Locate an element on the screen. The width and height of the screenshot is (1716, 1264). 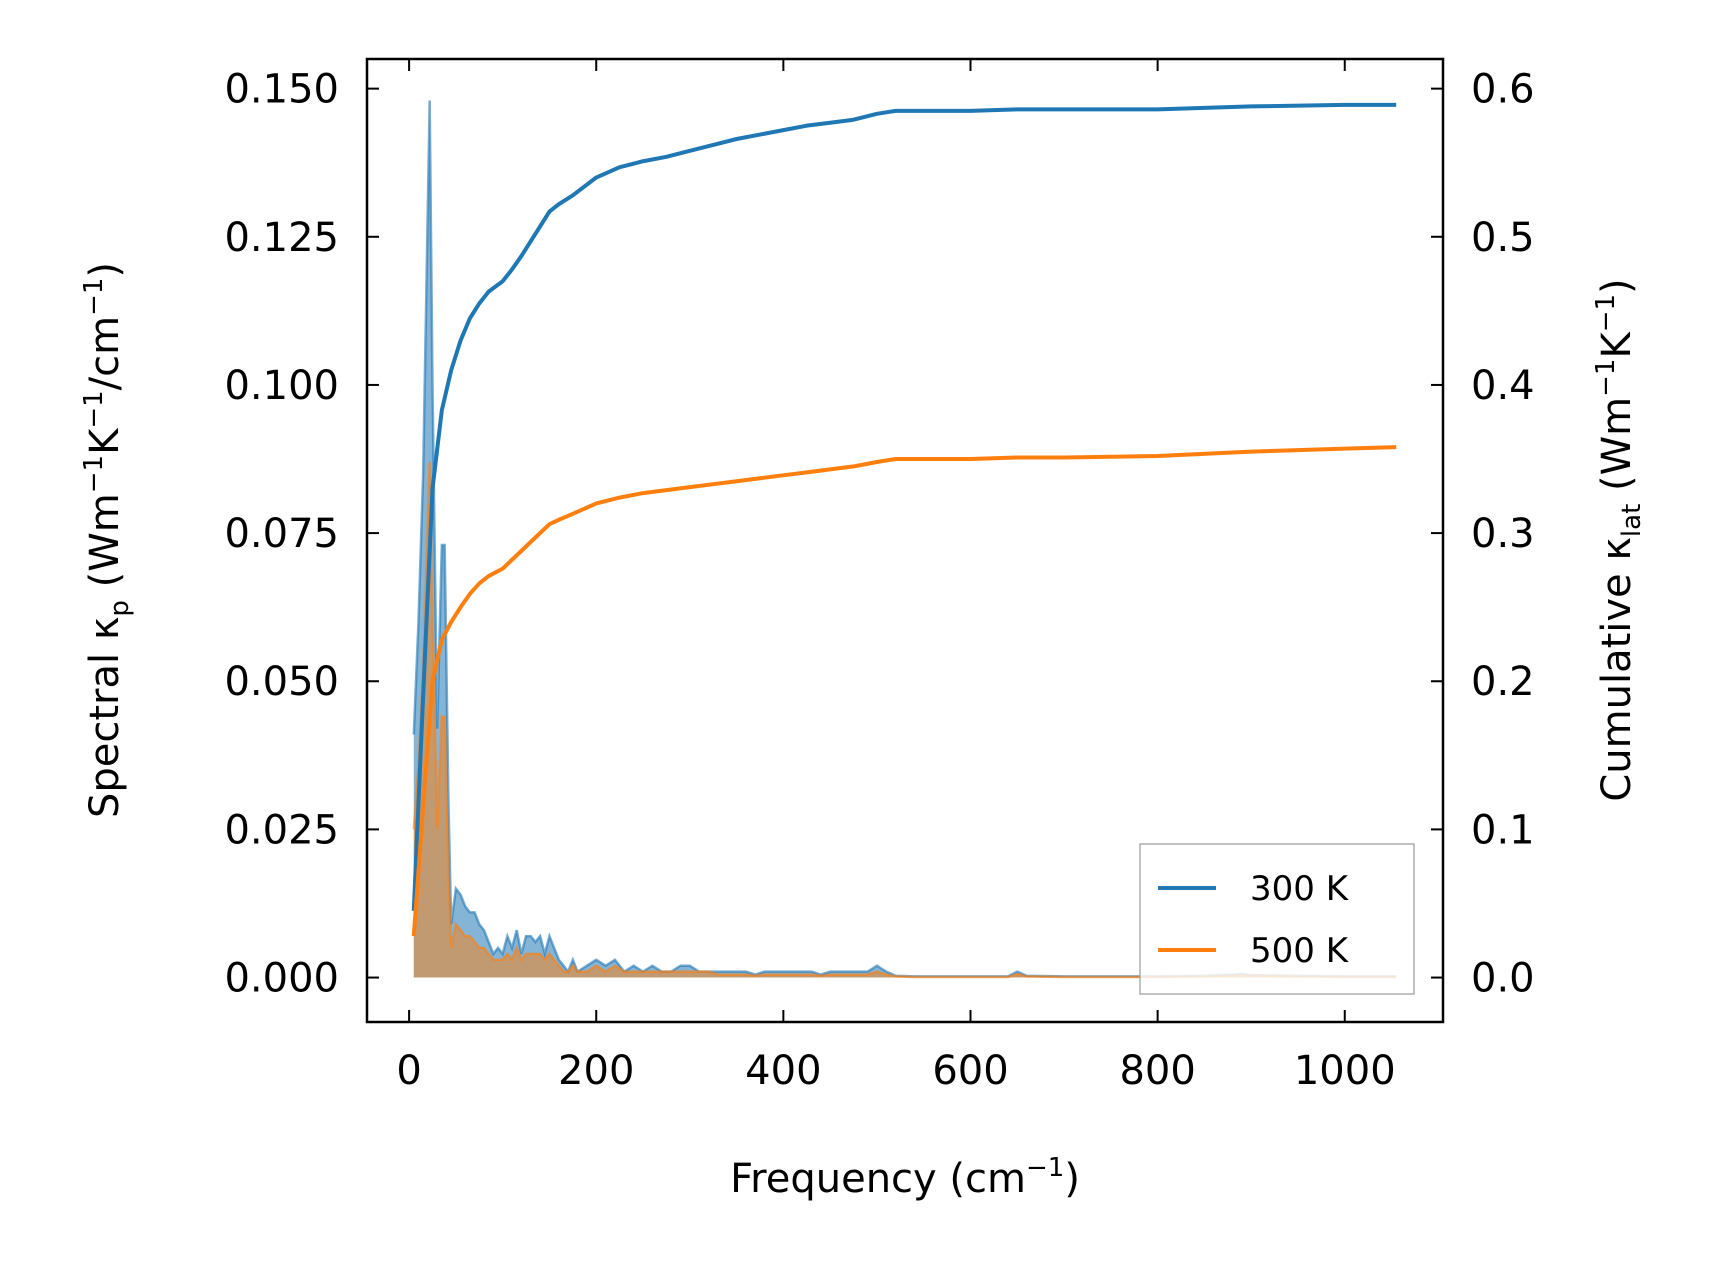
y-left-tick-label: 0.125 is located at coordinates (281, 238).